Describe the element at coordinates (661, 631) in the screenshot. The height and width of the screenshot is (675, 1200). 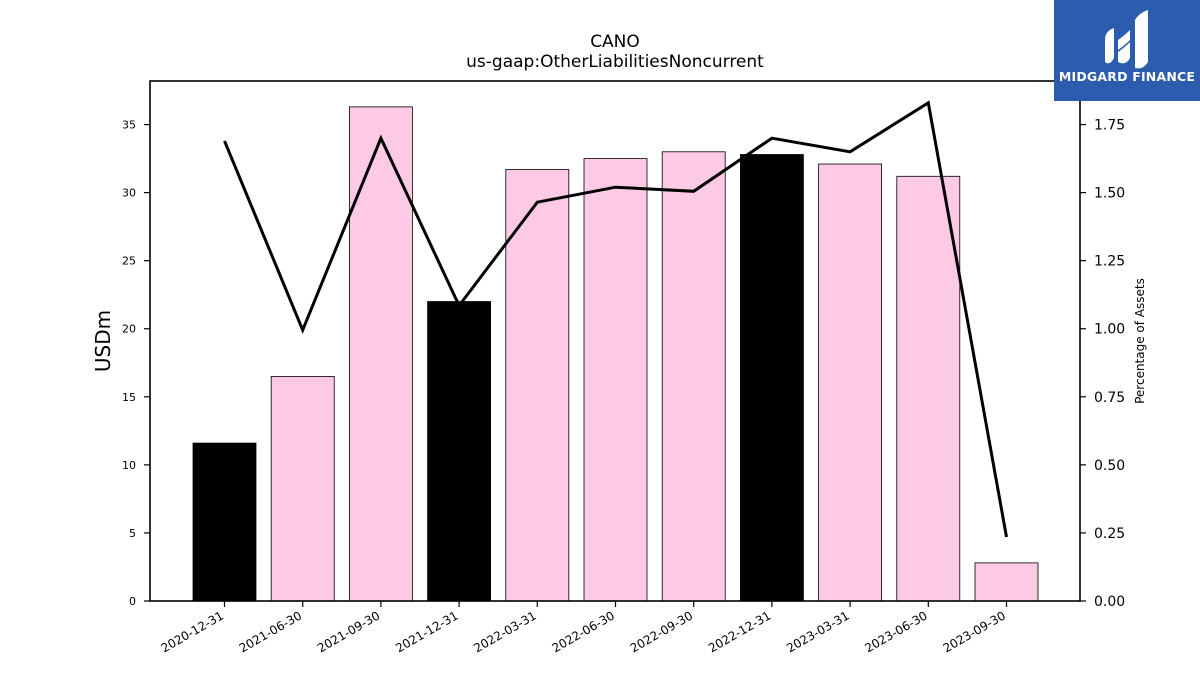
I see `x-tick-label: 2022-09-30` at that location.